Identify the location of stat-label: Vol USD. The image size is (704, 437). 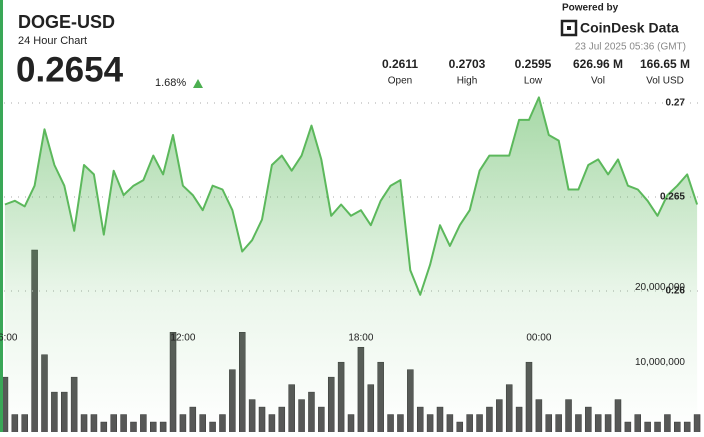
(665, 81).